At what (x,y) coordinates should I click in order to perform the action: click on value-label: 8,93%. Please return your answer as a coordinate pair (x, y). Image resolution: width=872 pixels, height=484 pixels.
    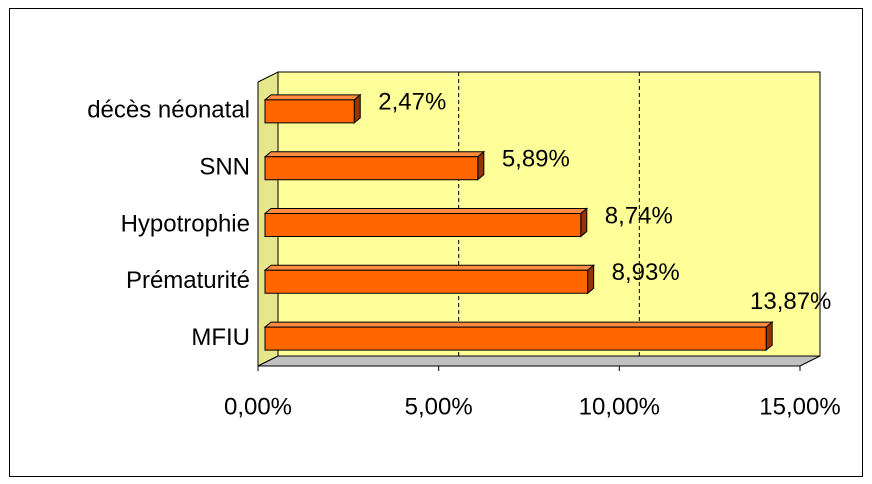
    Looking at the image, I should click on (646, 272).